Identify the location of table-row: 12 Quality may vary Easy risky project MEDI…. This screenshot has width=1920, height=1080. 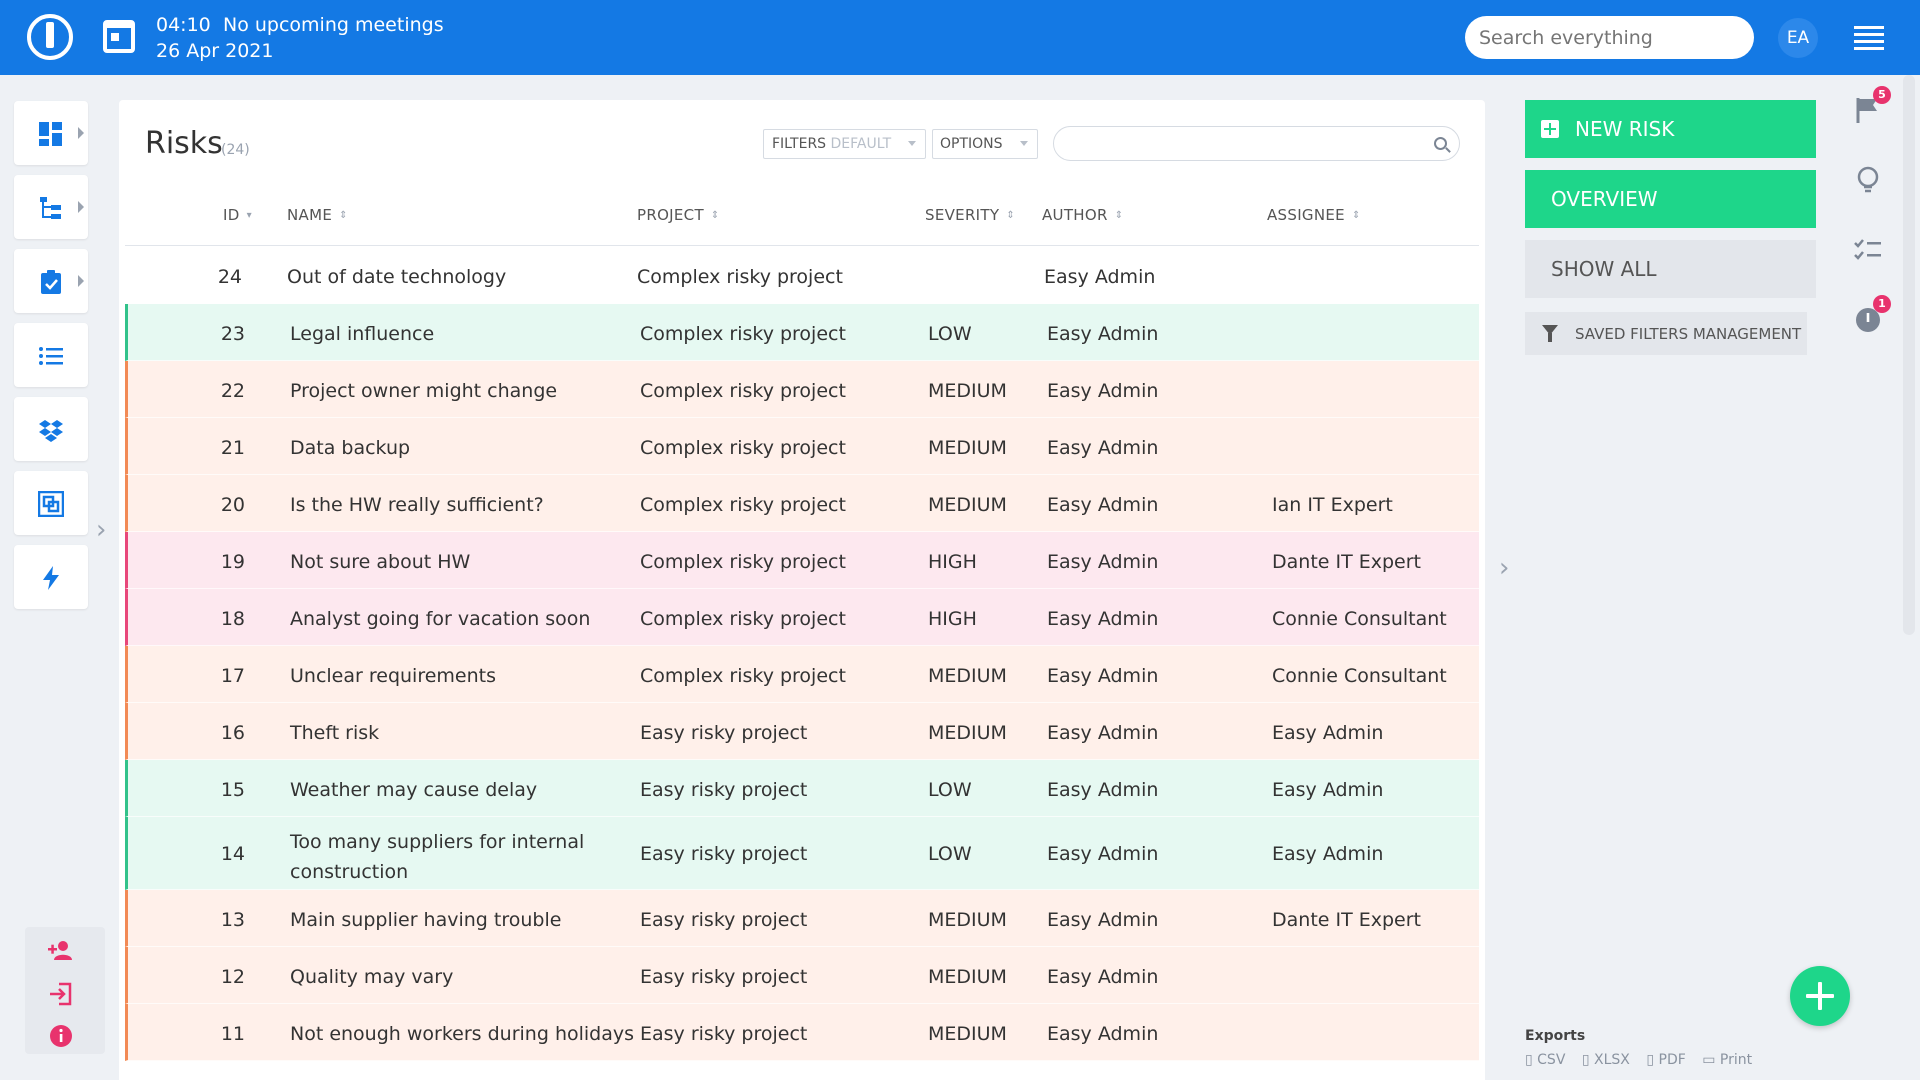
(802, 975).